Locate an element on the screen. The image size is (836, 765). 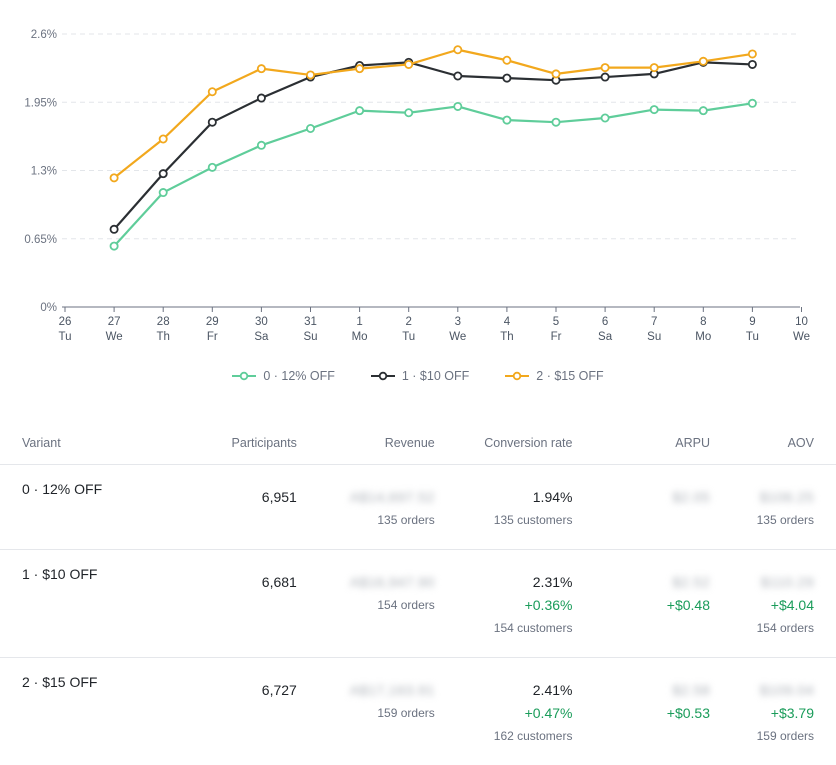
revenue-value-redacted: A$14,697.52 is located at coordinates (392, 497).